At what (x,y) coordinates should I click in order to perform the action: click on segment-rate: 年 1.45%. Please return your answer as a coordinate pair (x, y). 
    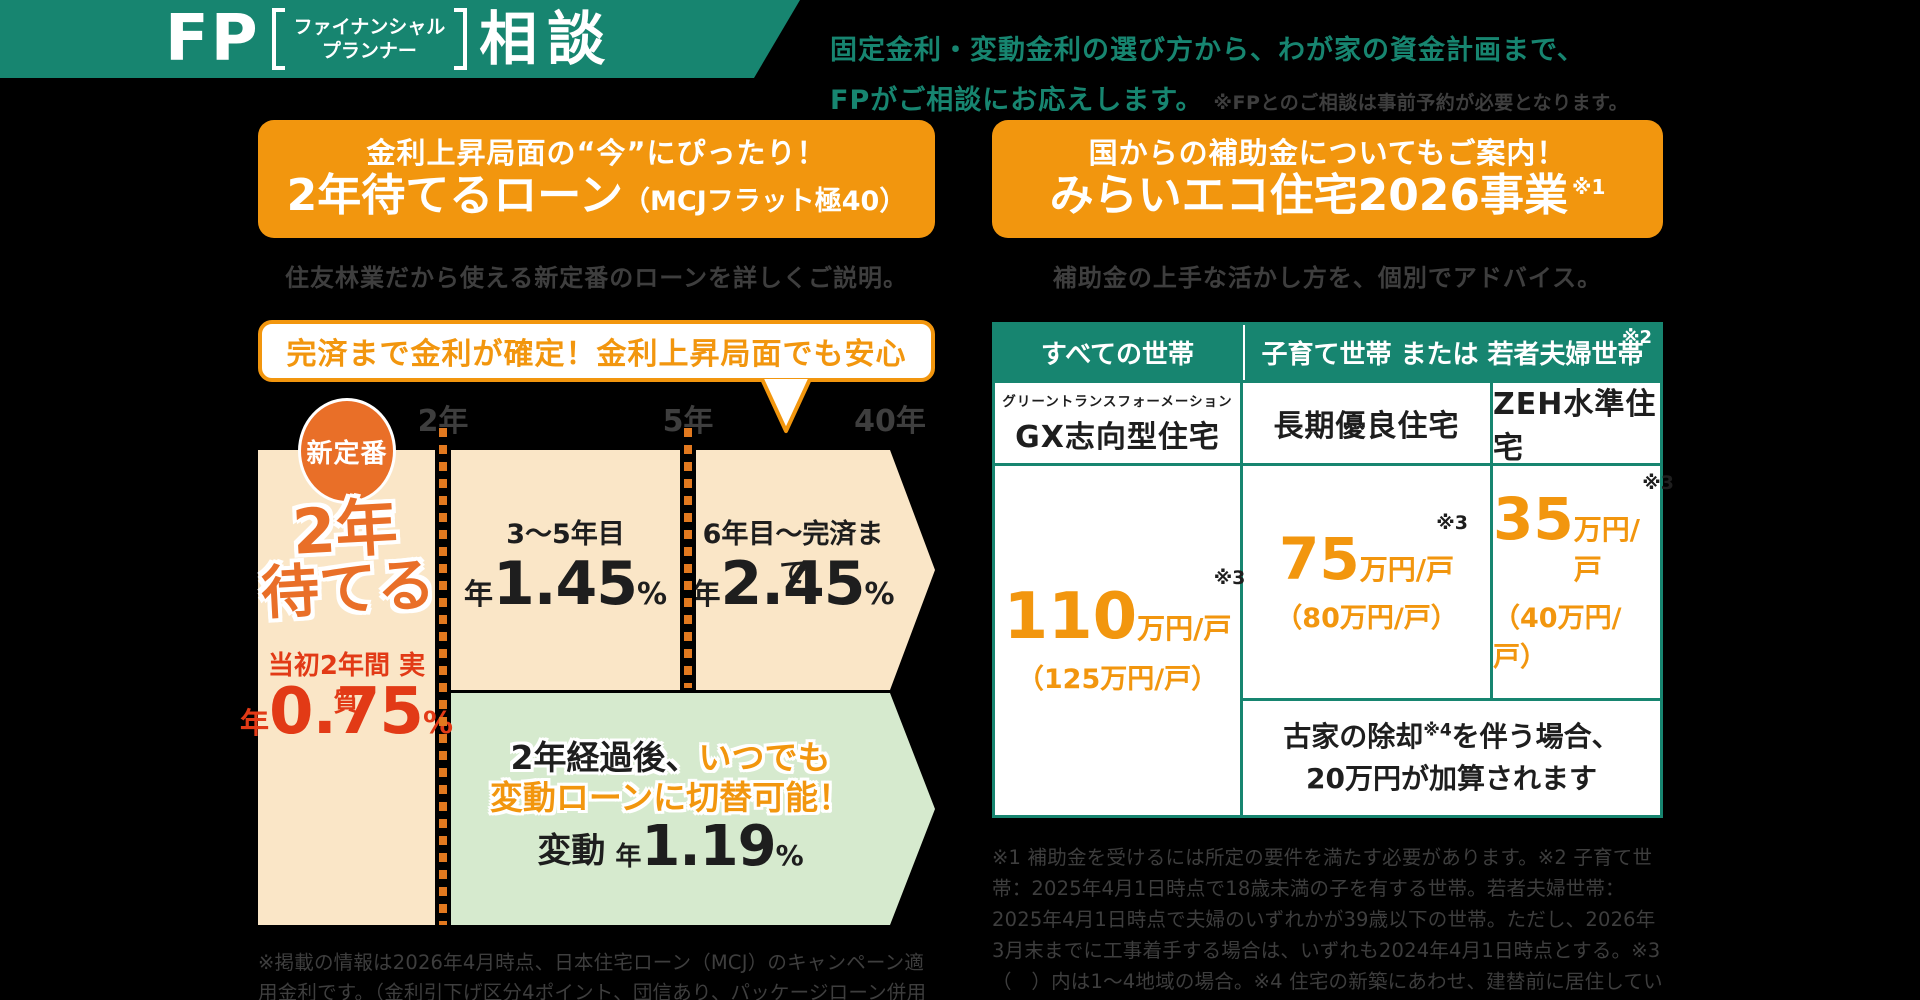
    Looking at the image, I should click on (565, 584).